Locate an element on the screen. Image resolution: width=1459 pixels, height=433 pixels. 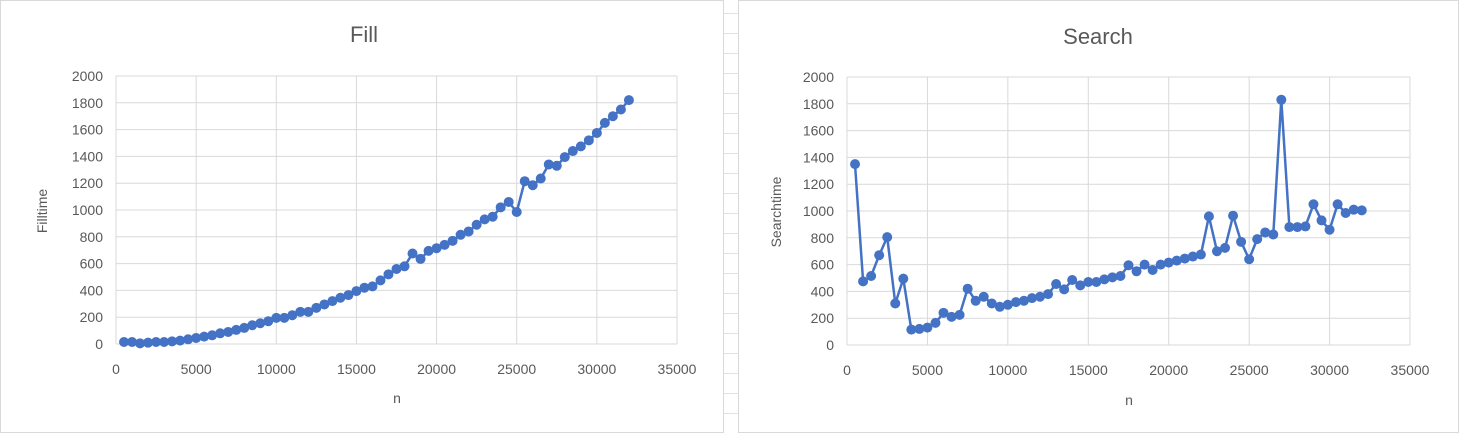
chart-title: Search is located at coordinates (1098, 36).